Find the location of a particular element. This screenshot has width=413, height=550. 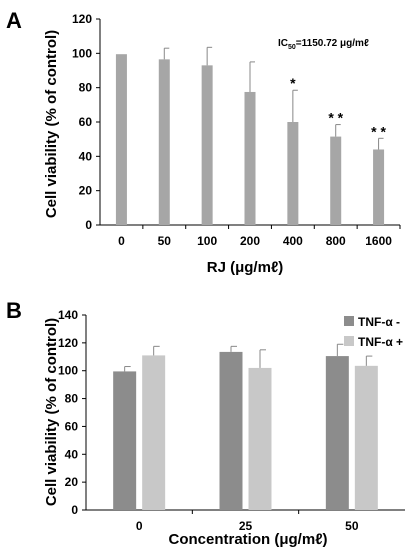

legend-label: TNF-α - is located at coordinates (379, 322).